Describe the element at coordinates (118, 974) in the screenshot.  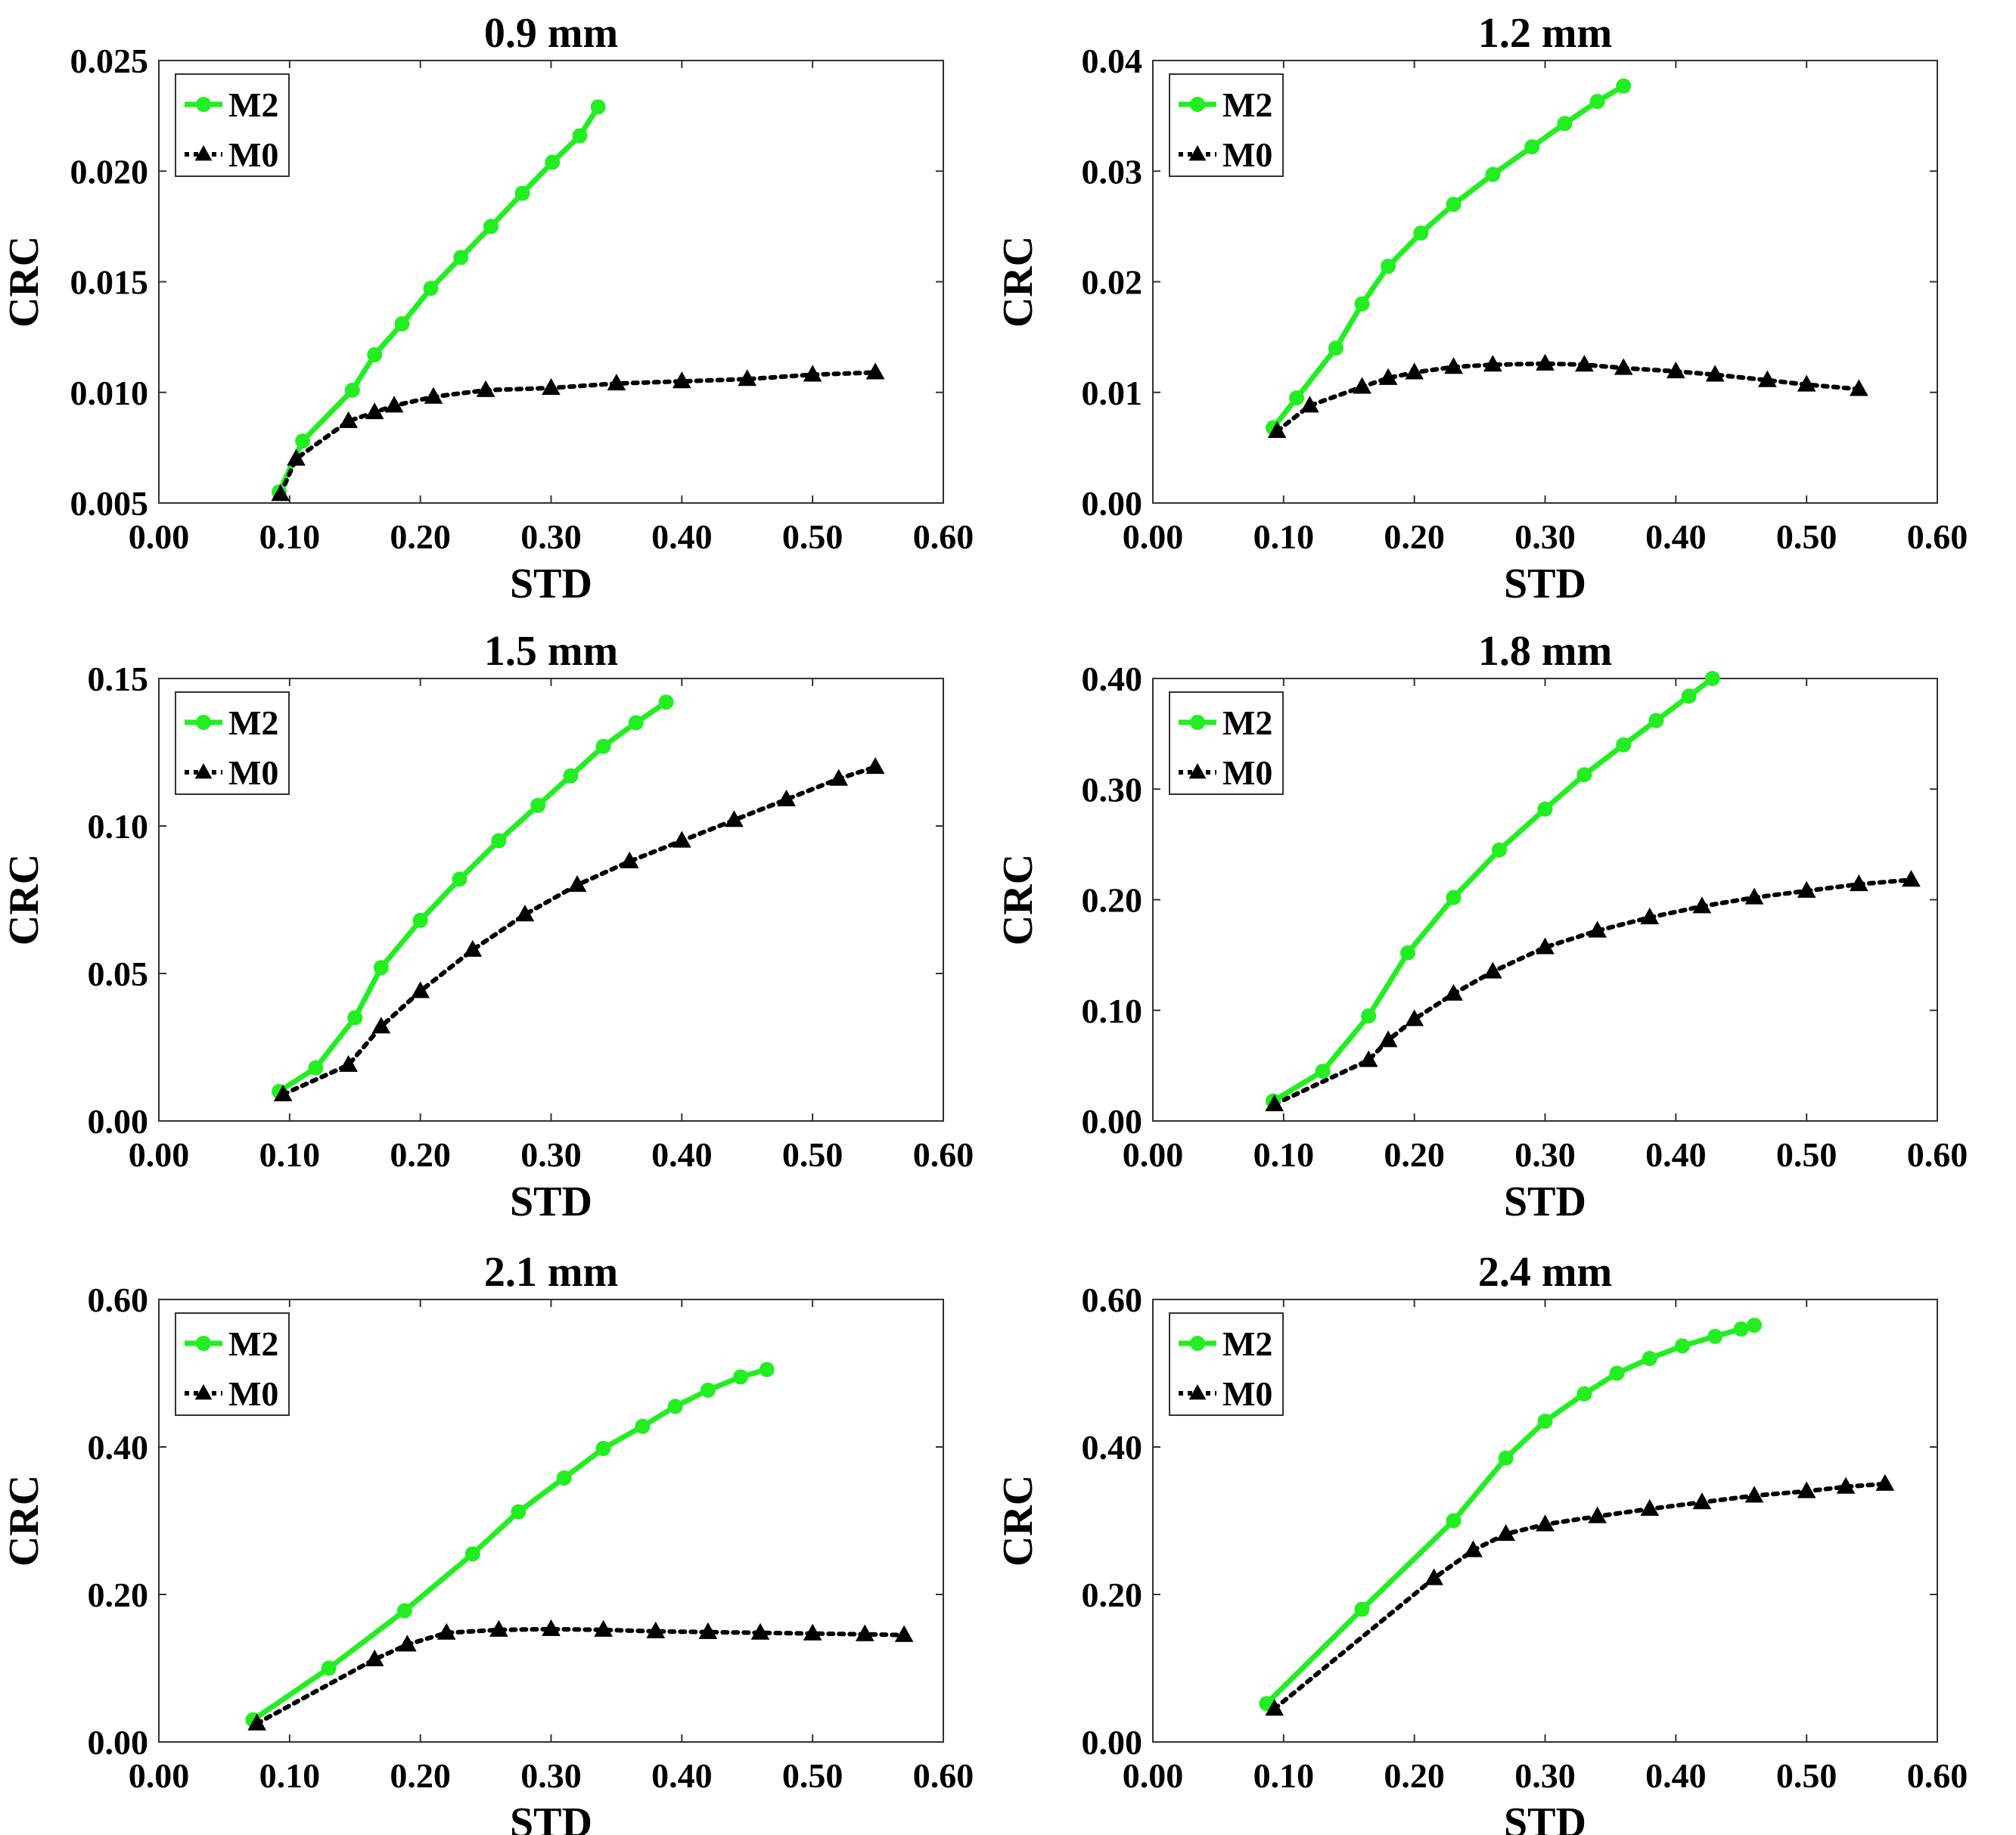
I see `y-tick-label: 0.05` at that location.